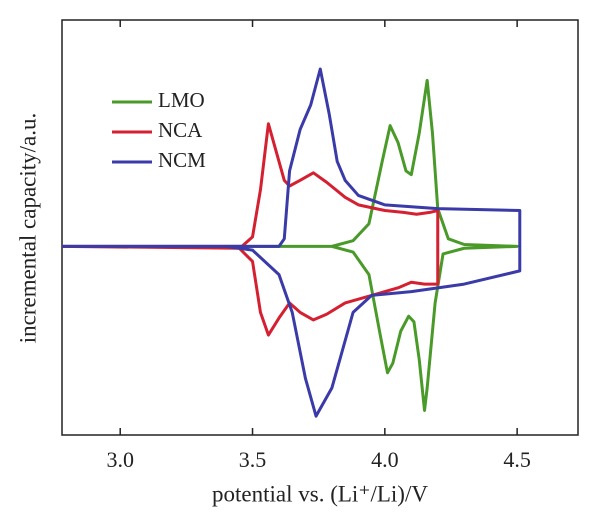  I want to click on legend-label: NCA, so click(180, 130).